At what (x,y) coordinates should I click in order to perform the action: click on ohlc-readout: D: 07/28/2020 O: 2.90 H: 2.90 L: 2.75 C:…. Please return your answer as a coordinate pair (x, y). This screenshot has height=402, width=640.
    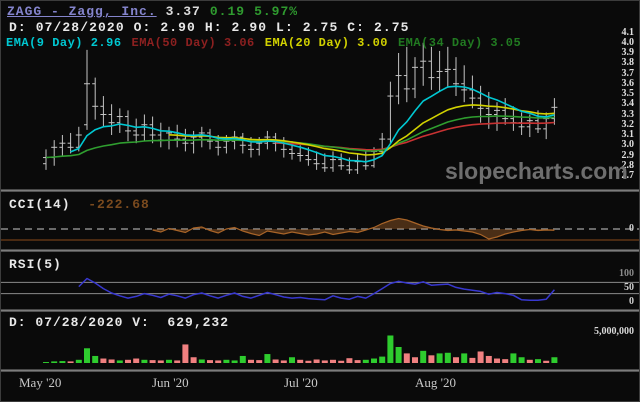
    Looking at the image, I should click on (209, 27).